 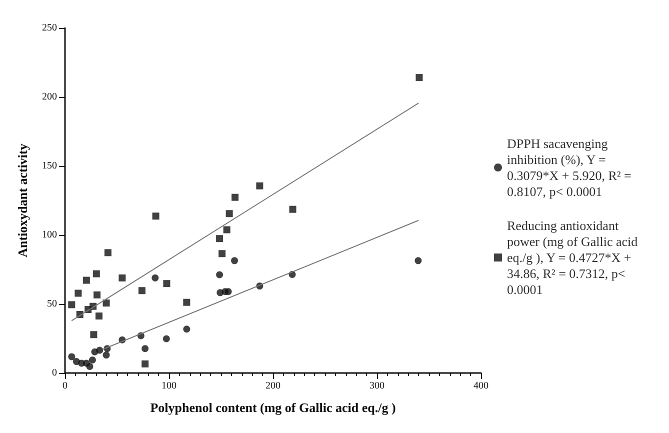 What do you see at coordinates (22, 200) in the screenshot?
I see `y-axis-title: Antioxydant activity` at bounding box center [22, 200].